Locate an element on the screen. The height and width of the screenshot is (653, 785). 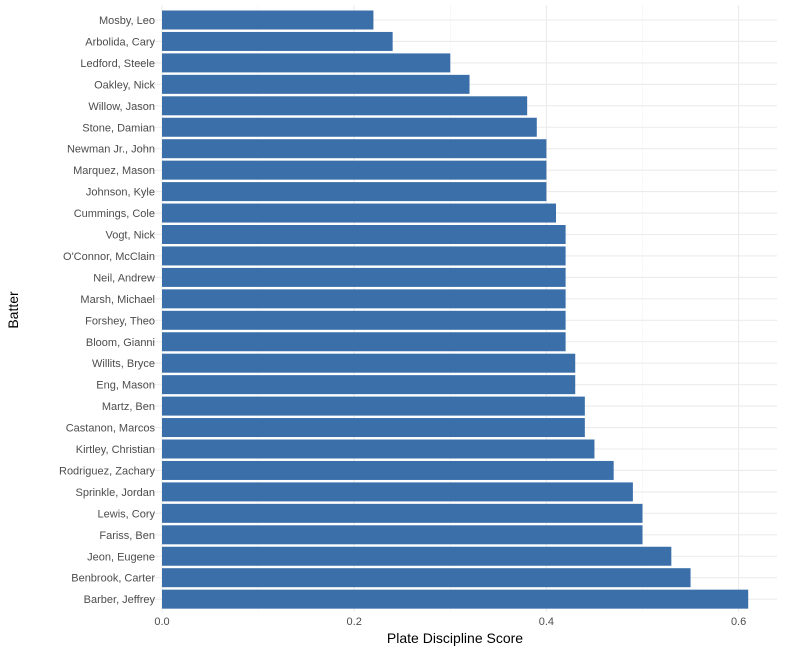
y-tick-label: Marsh, Michael is located at coordinates (117, 300).